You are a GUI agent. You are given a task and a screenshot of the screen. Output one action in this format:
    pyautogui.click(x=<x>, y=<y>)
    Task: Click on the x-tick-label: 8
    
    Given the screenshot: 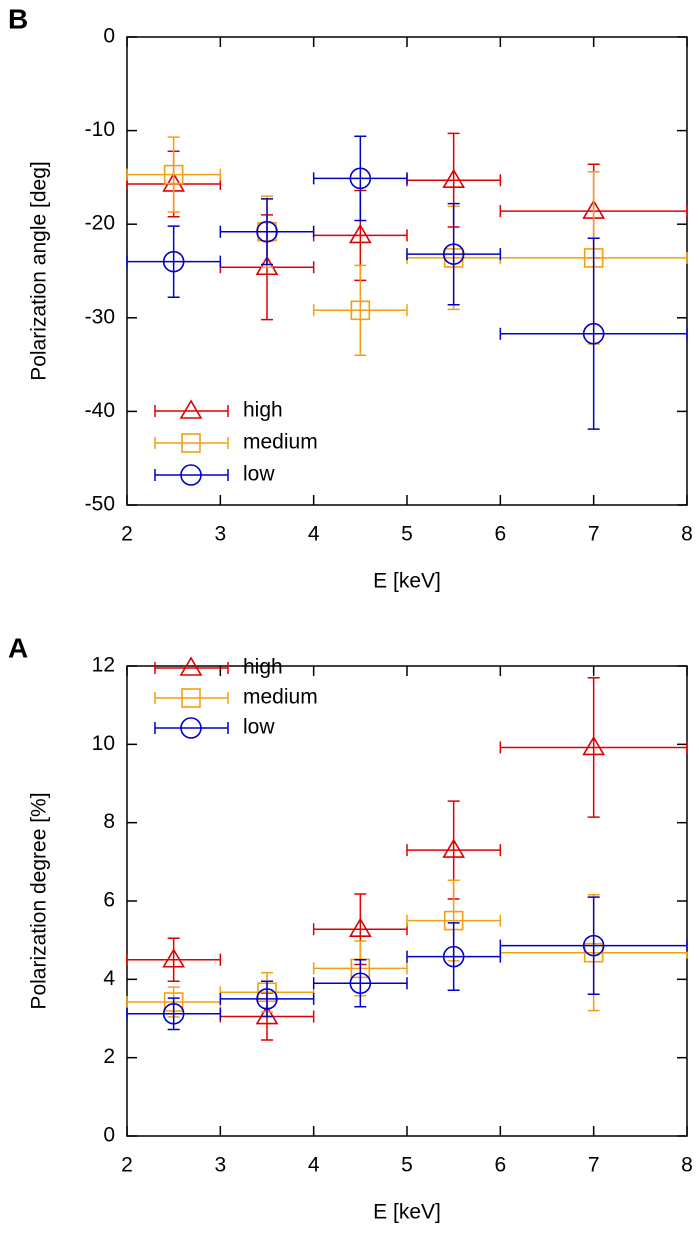 What is the action you would take?
    pyautogui.click(x=687, y=534)
    